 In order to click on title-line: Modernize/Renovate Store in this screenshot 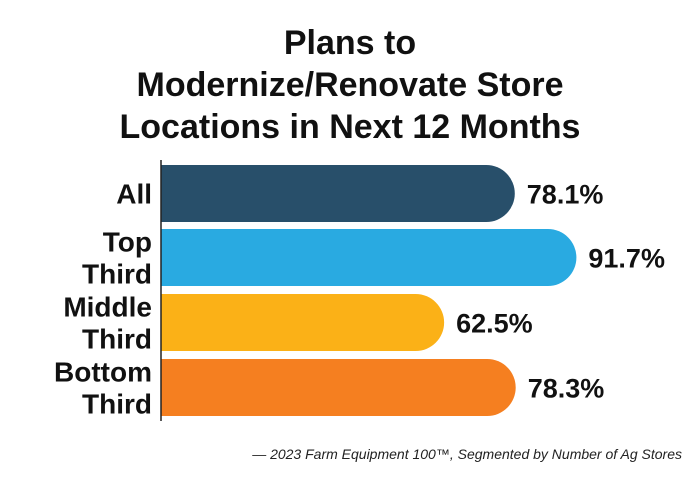, I will do `click(350, 85)`.